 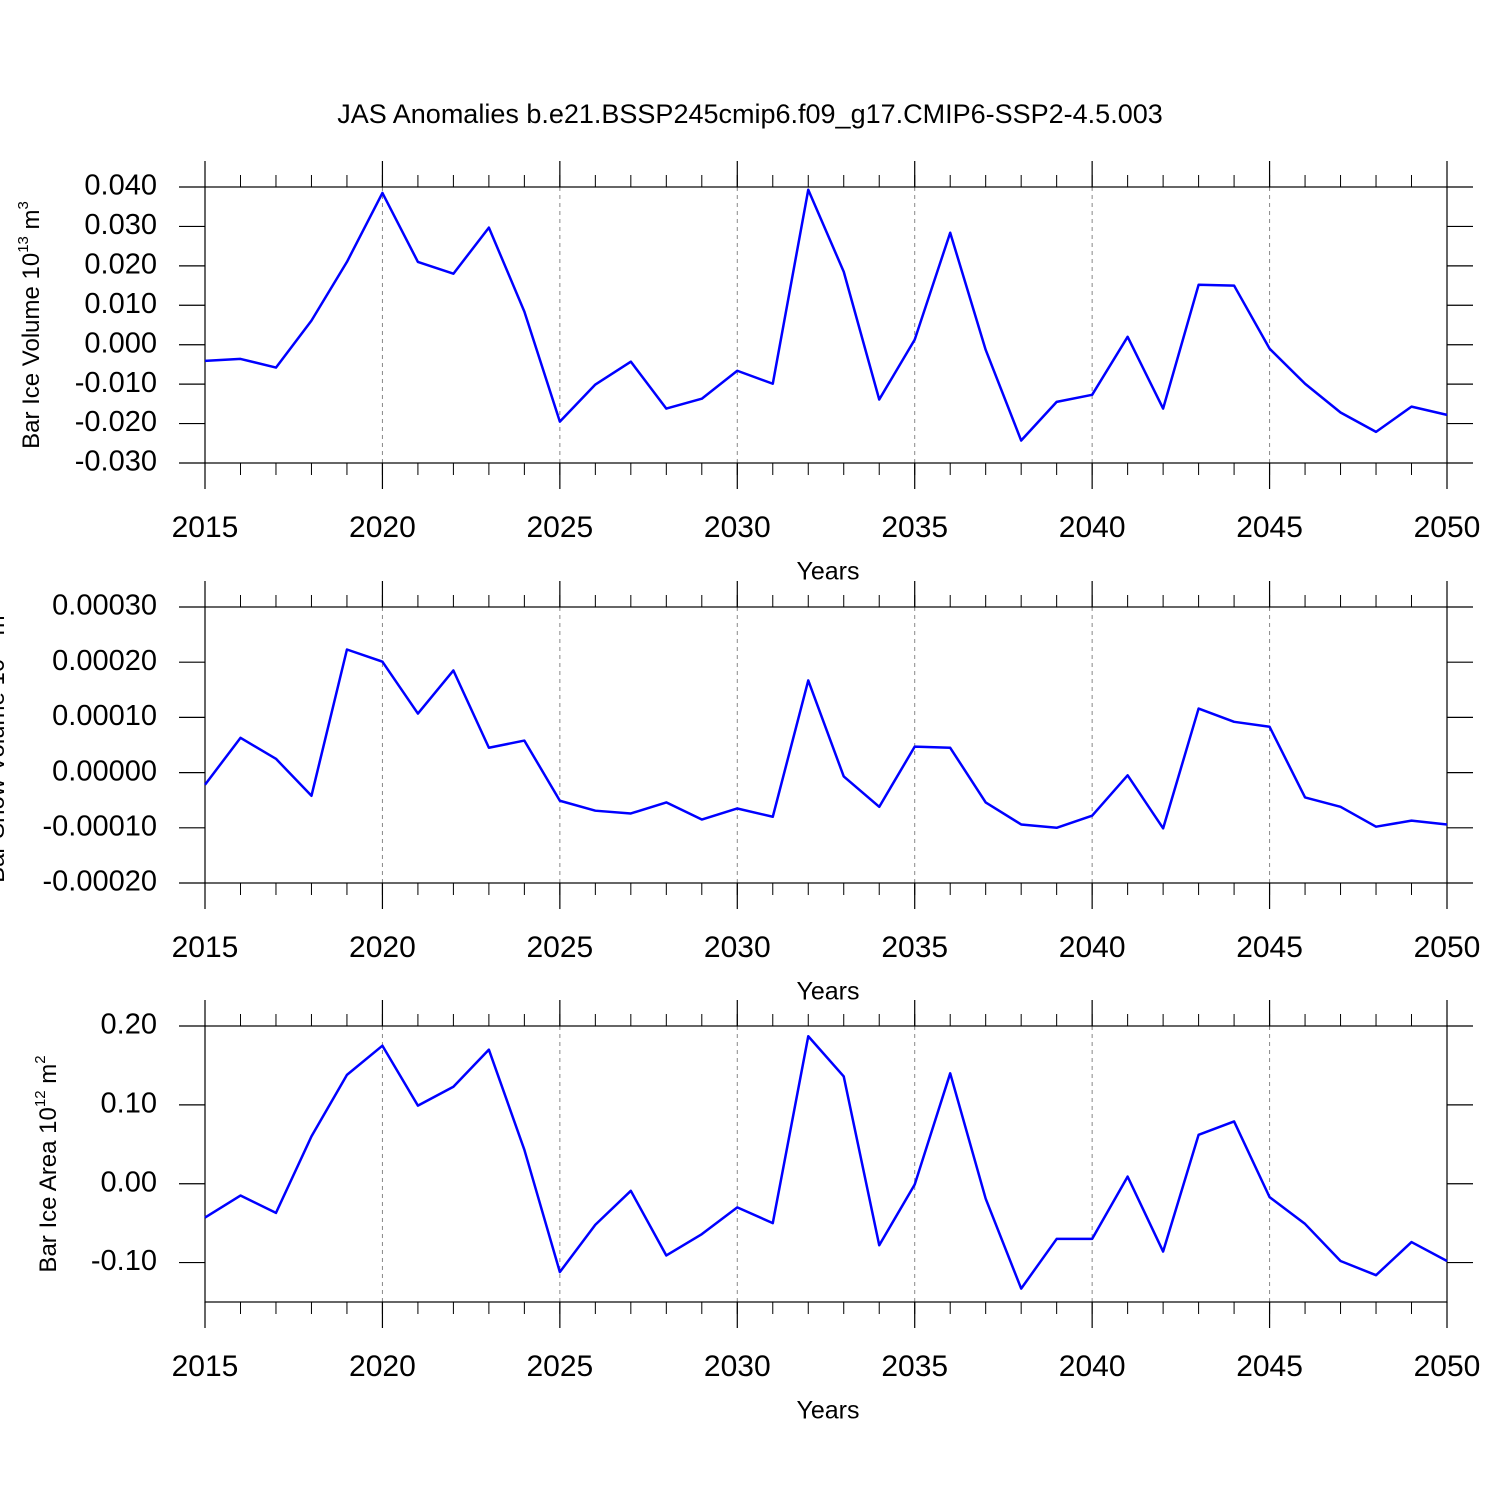 I want to click on y-axis-label: Bar Ice Area 1012 m2, so click(x=47, y=1163).